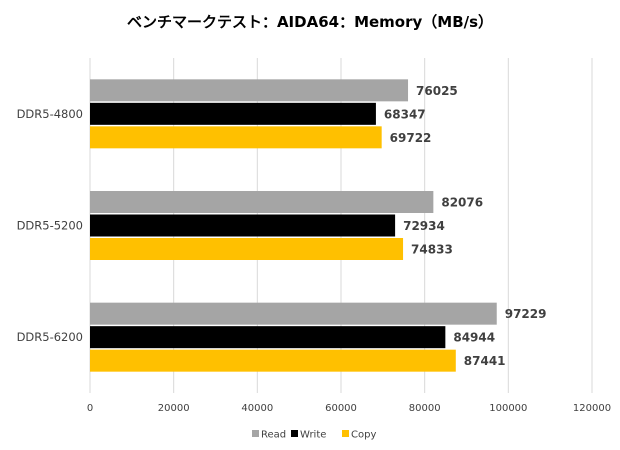  I want to click on x-tick-label: 20000, so click(174, 408).